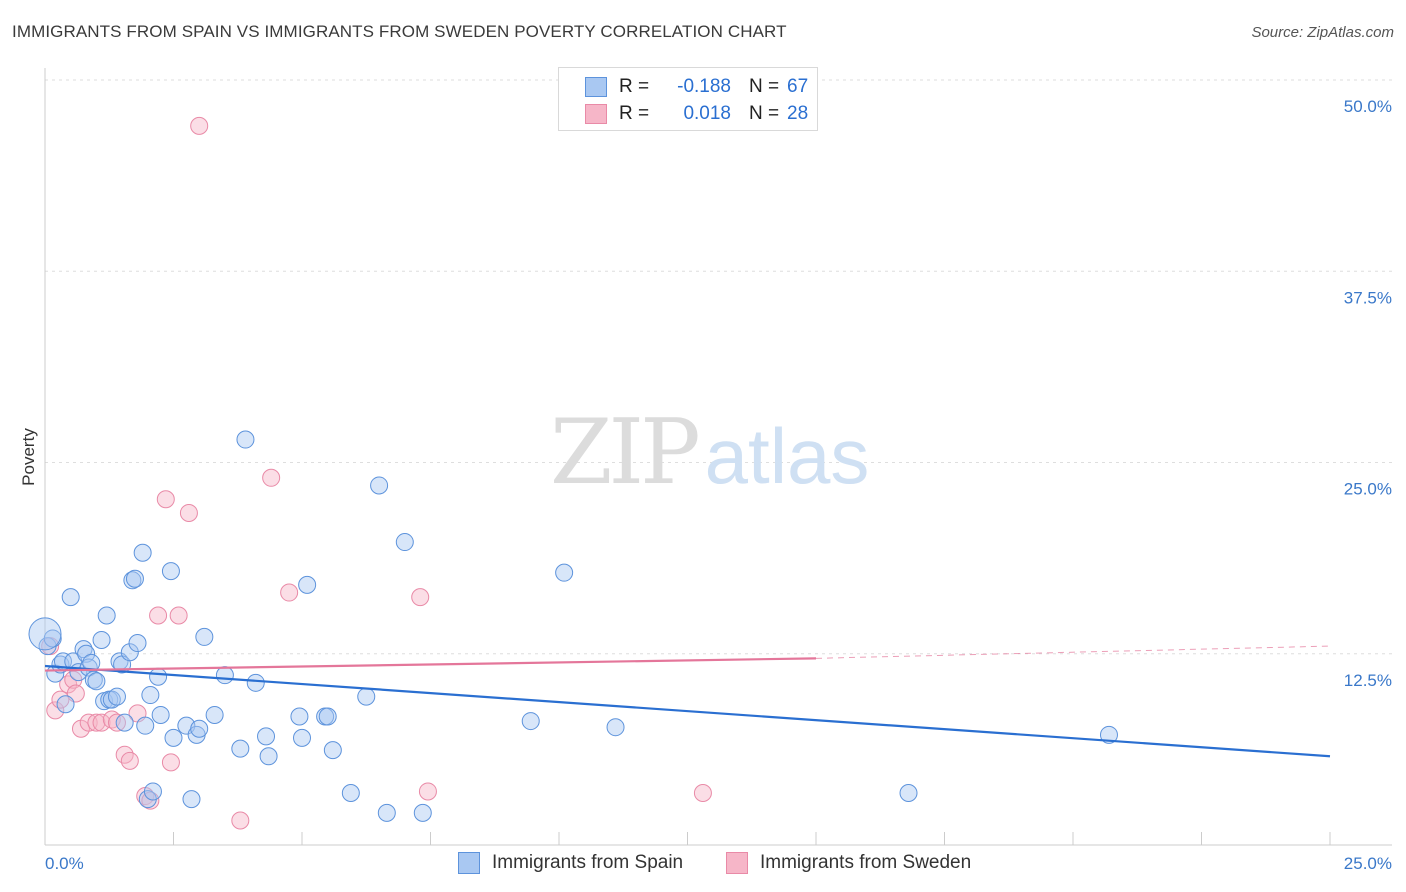 The width and height of the screenshot is (1406, 892). What do you see at coordinates (1368, 863) in the screenshot?
I see `x-tick-label: 25.0%` at bounding box center [1368, 863].